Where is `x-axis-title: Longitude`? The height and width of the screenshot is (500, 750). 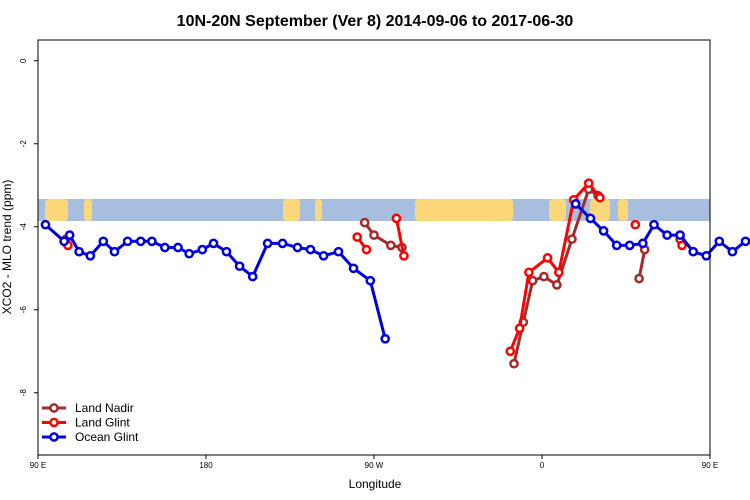 x-axis-title: Longitude is located at coordinates (375, 484).